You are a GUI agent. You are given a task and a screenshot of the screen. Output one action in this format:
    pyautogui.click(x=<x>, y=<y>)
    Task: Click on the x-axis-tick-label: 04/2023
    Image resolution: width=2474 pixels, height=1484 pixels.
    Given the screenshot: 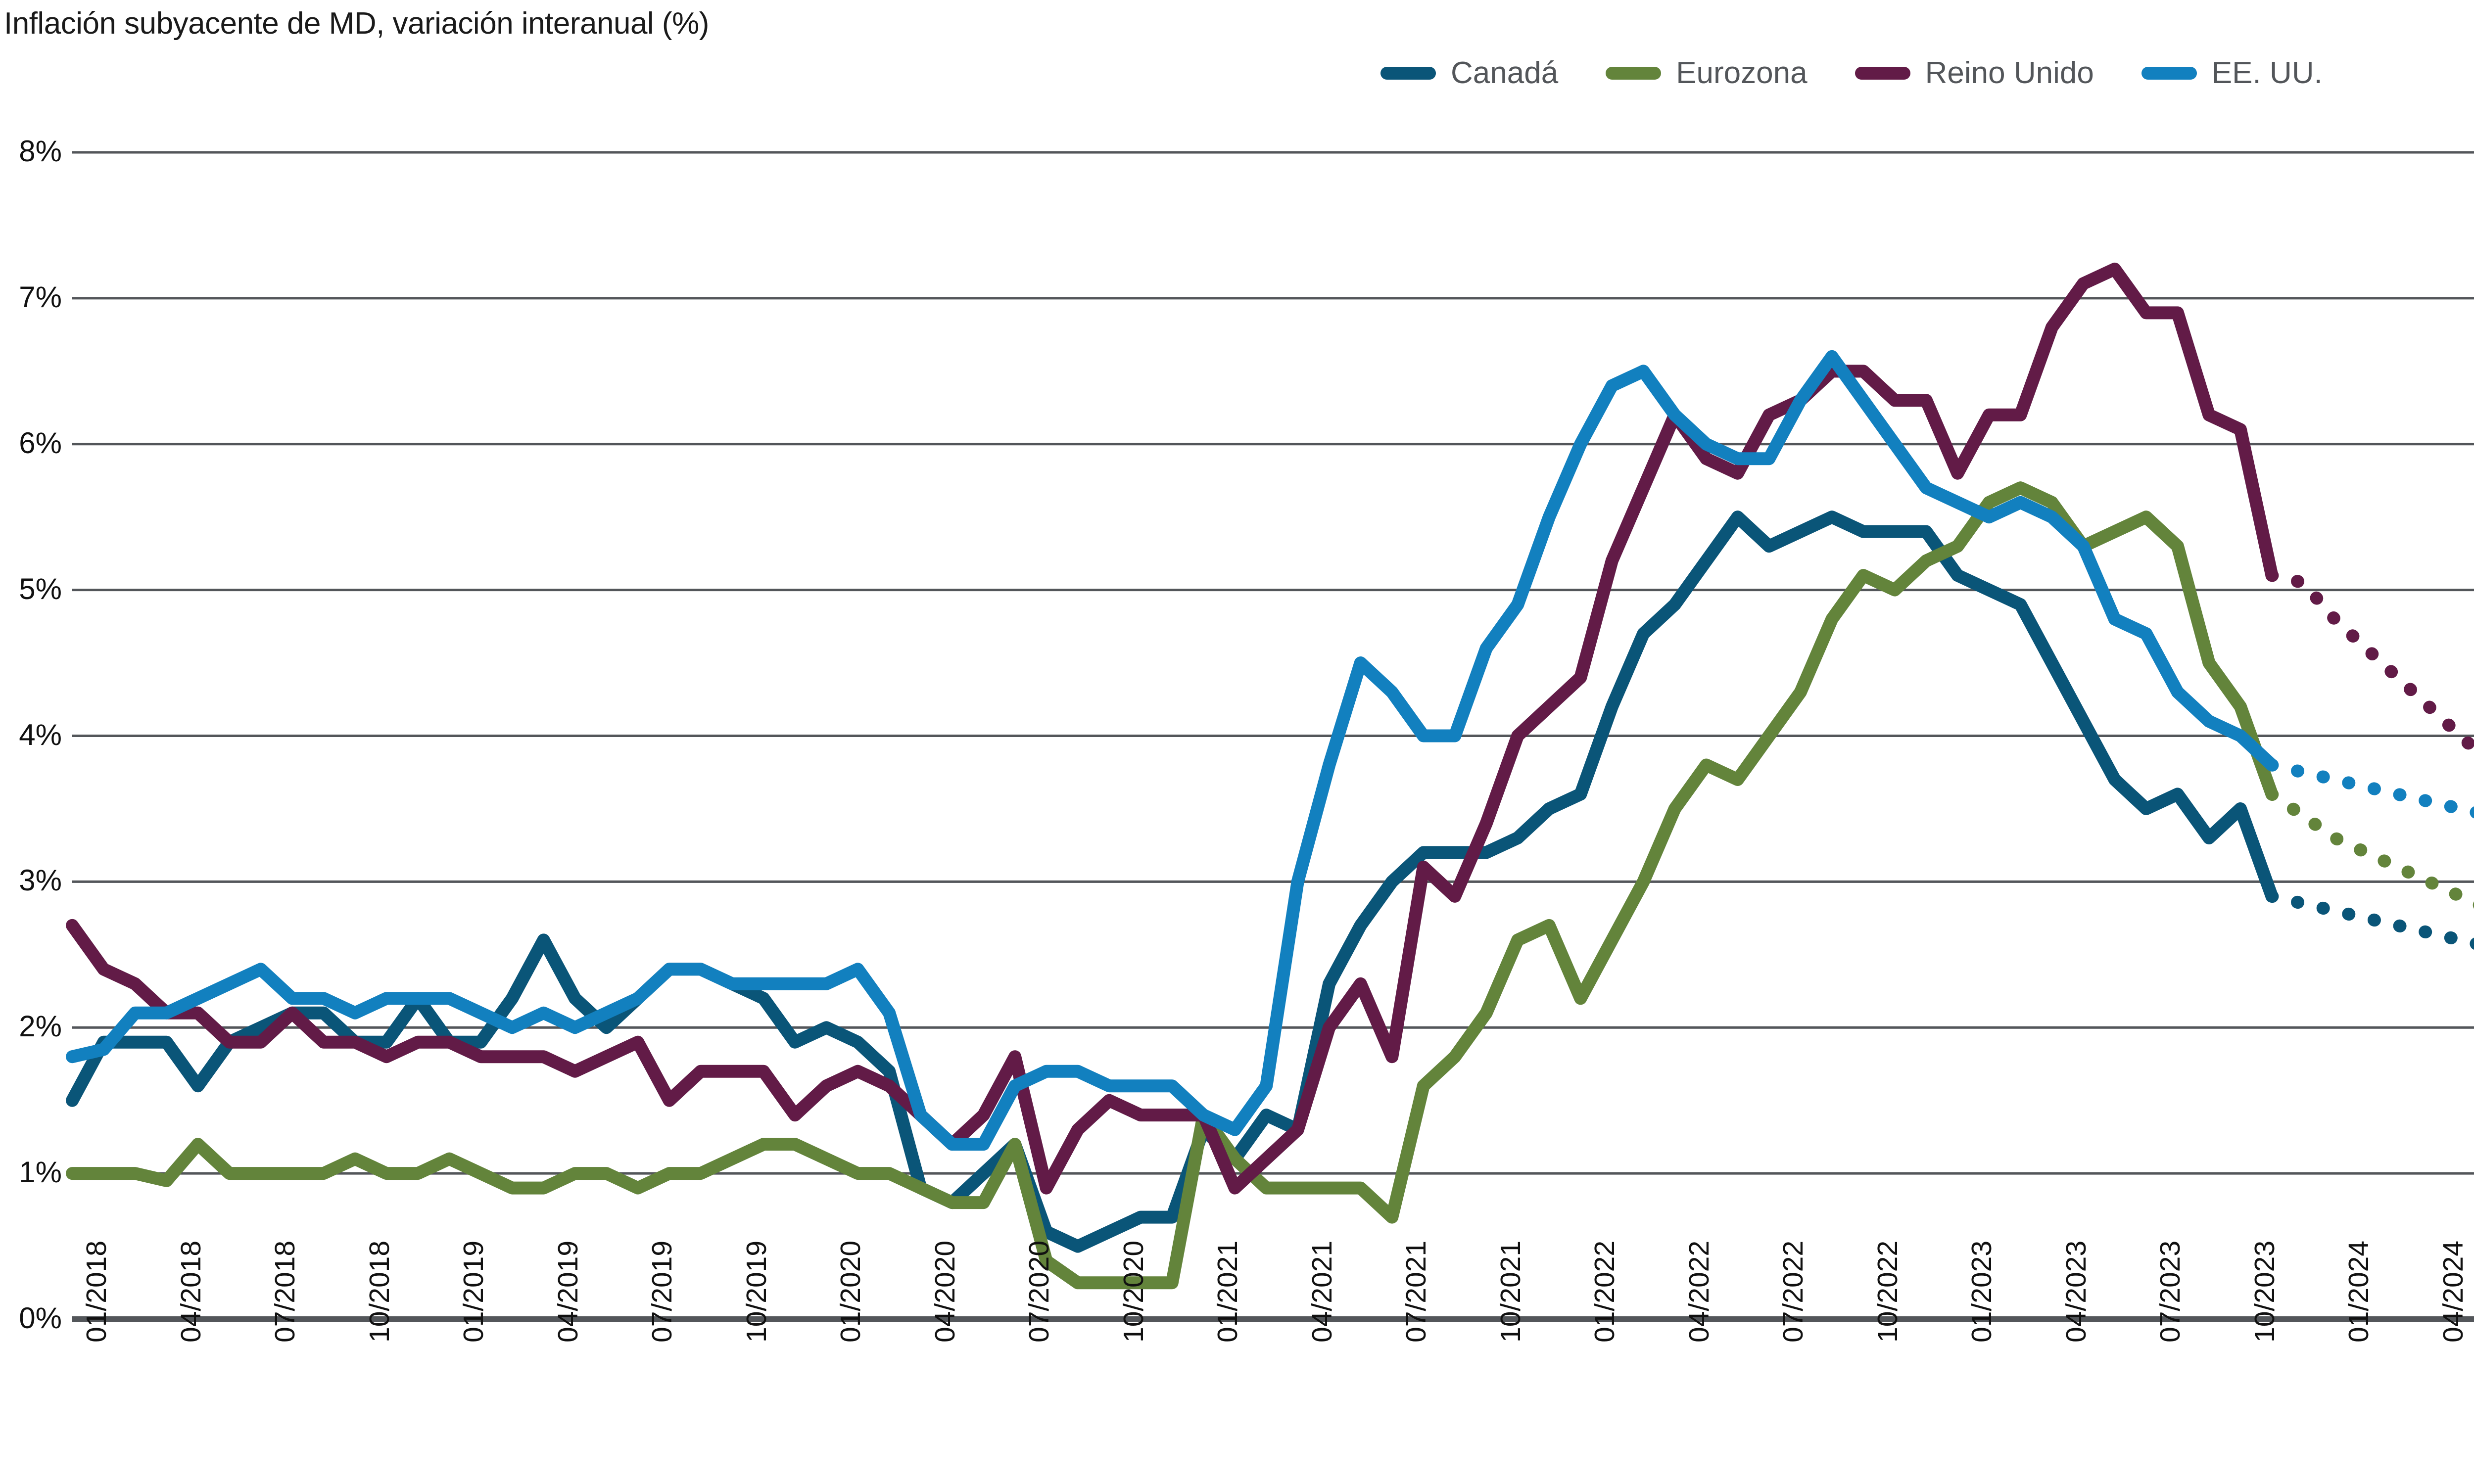 What is the action you would take?
    pyautogui.click(x=2076, y=1291)
    